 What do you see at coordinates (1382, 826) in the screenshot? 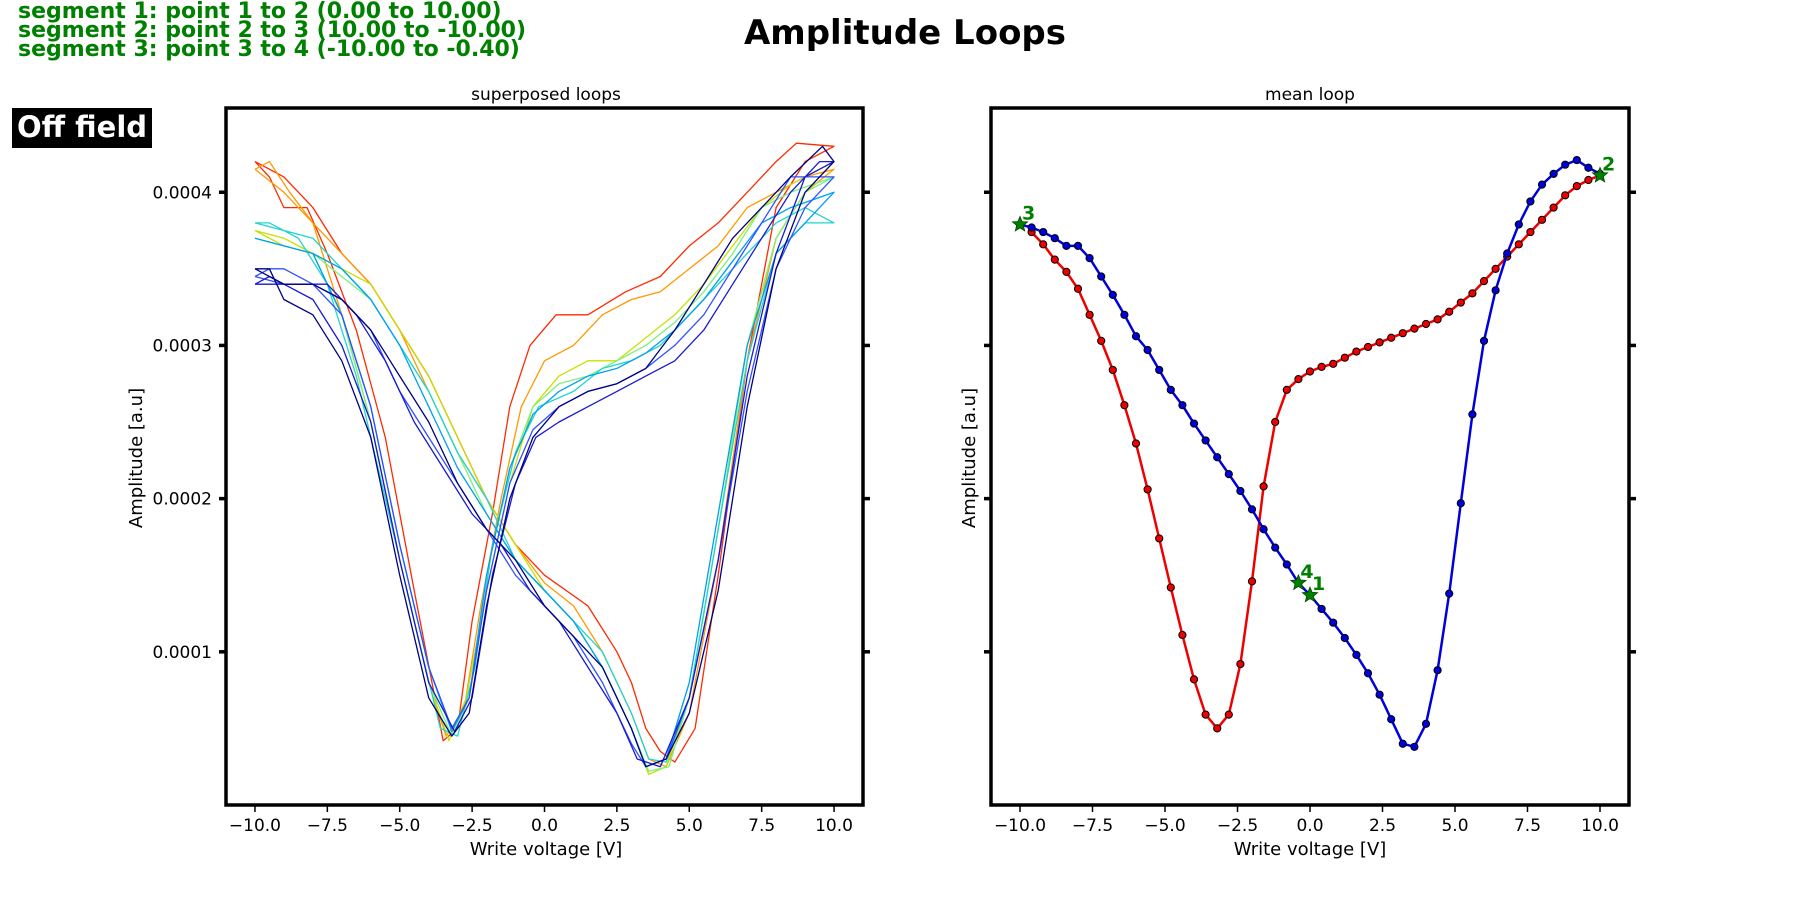
I see `right-xtick-label: 2.5` at bounding box center [1382, 826].